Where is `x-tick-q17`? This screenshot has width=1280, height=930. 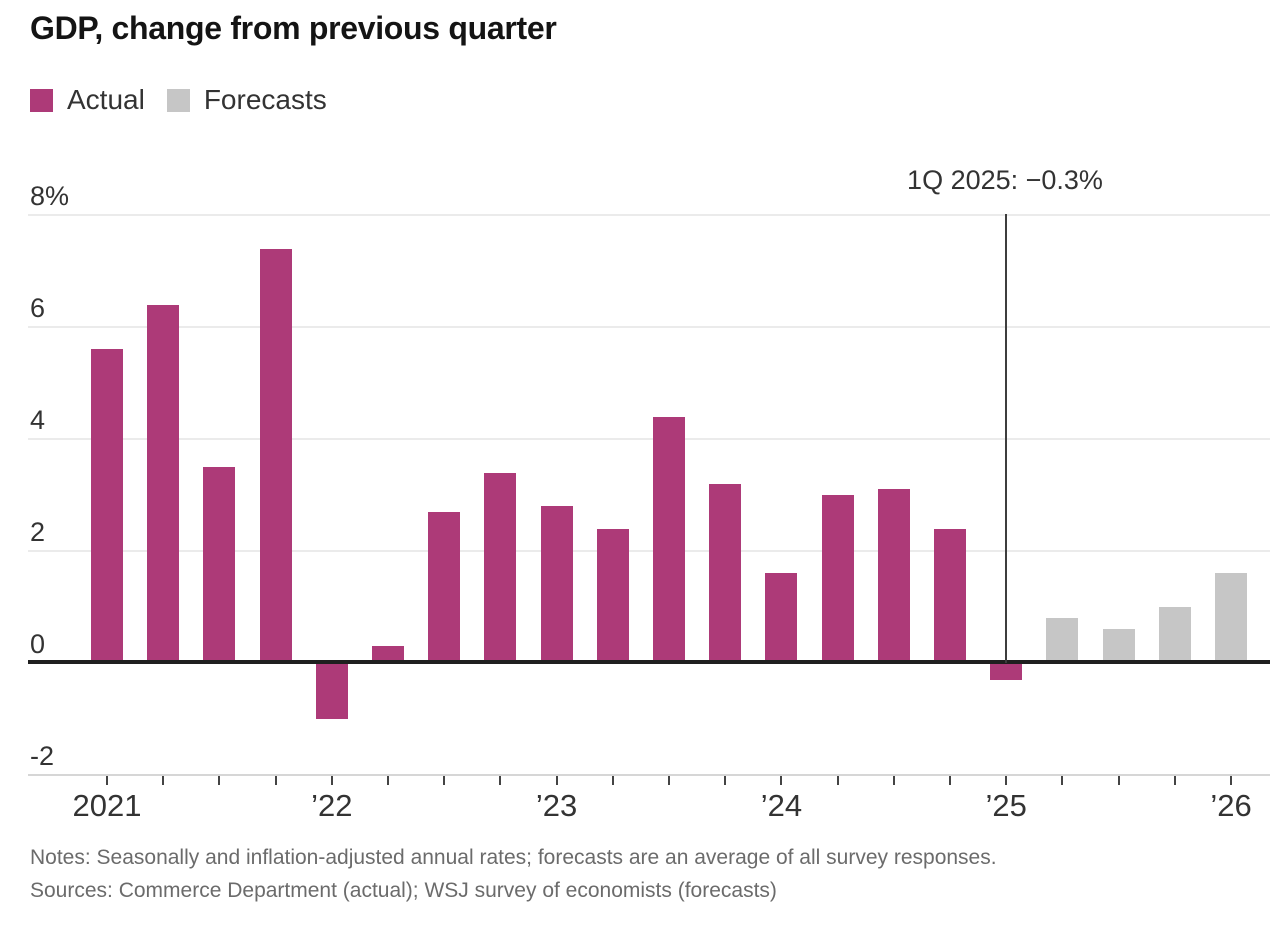
x-tick-q17 is located at coordinates (1006, 780).